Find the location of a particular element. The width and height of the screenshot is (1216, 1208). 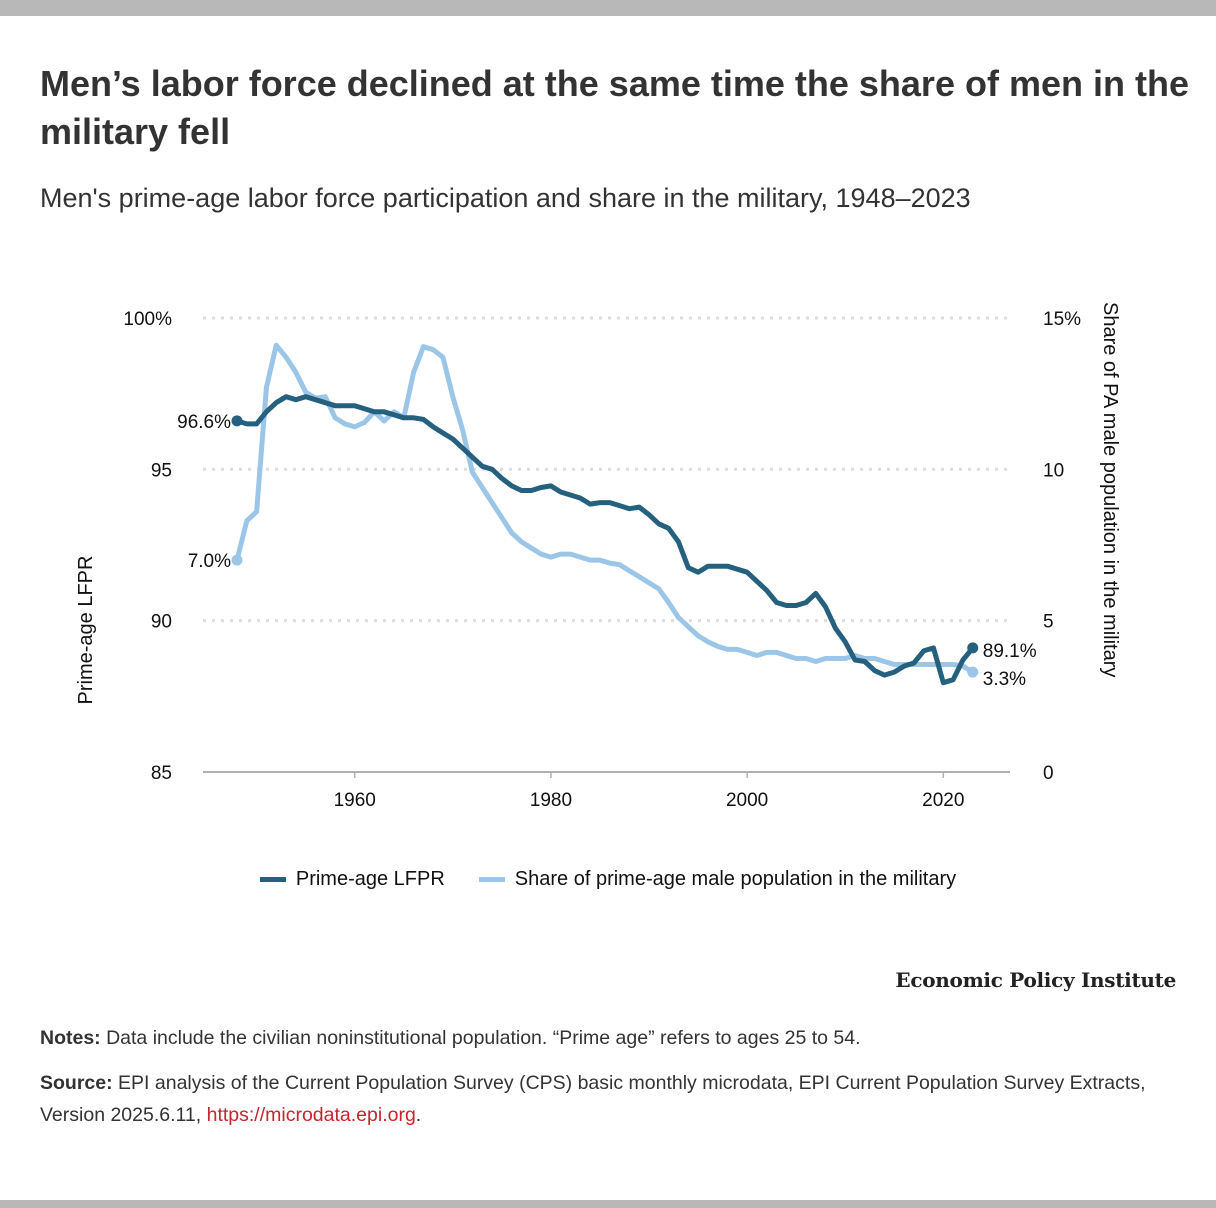

y2-tick-label: 5 is located at coordinates (1048, 622).